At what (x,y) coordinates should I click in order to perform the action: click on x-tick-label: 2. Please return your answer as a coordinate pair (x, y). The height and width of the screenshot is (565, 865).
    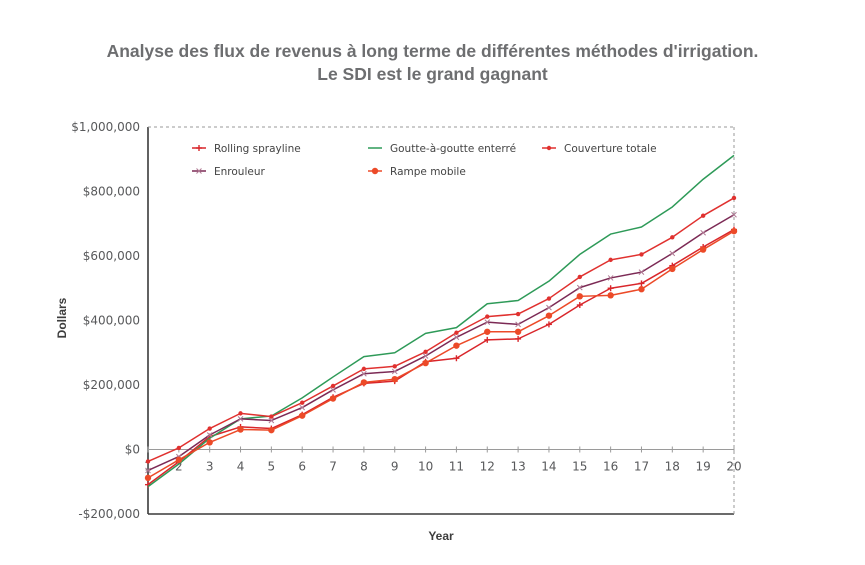
    Looking at the image, I should click on (179, 467).